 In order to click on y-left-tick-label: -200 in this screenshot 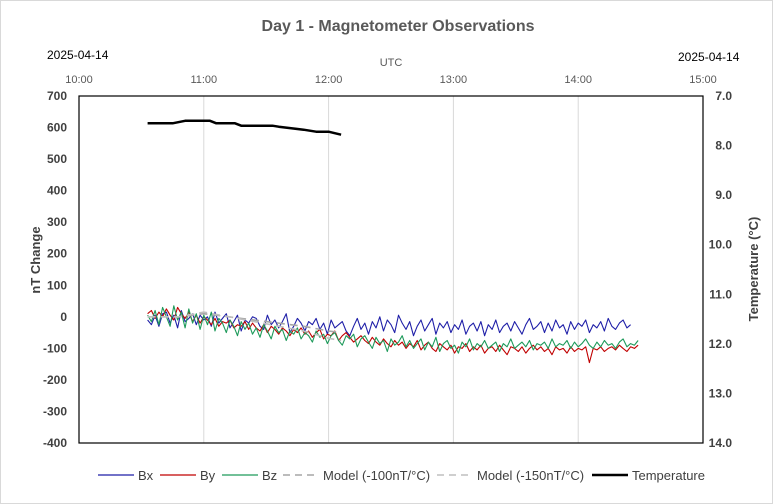, I will do `click(55, 380)`.